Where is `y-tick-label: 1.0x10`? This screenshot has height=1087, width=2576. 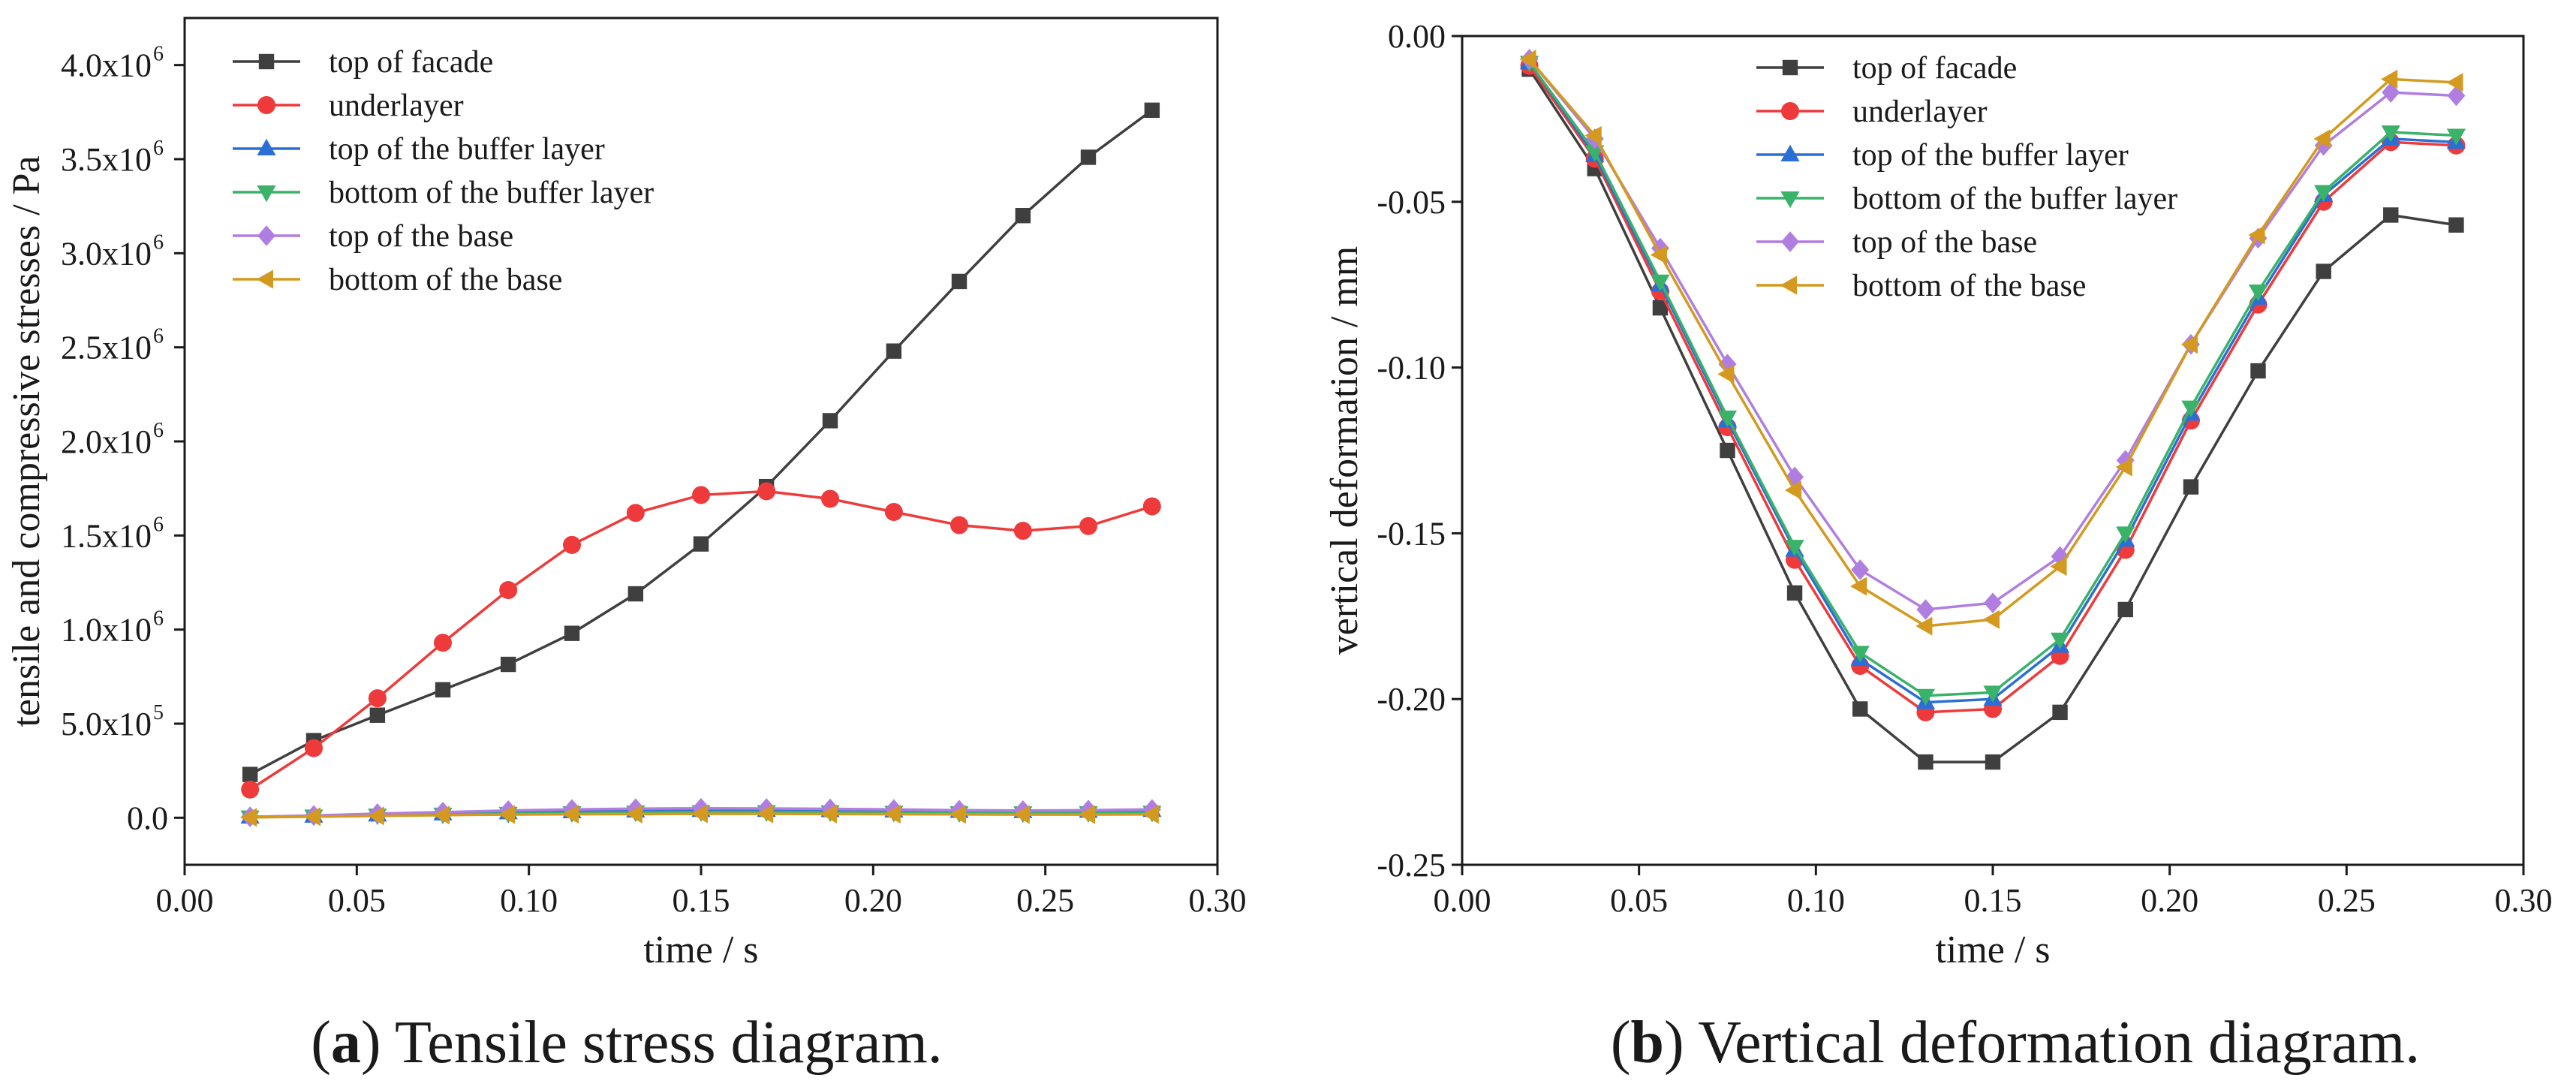
y-tick-label: 1.0x10 is located at coordinates (106, 631).